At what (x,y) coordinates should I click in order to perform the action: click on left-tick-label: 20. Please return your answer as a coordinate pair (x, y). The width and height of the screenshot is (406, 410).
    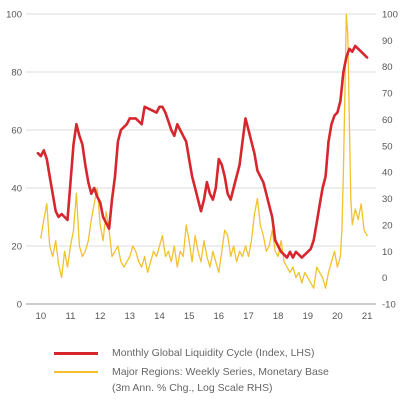
    Looking at the image, I should click on (16, 247).